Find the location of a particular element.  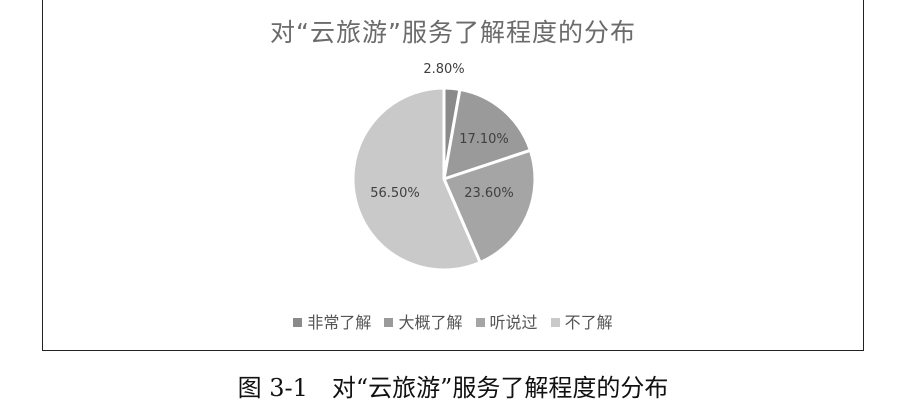

legend-label: 大概了解 is located at coordinates (430, 322).